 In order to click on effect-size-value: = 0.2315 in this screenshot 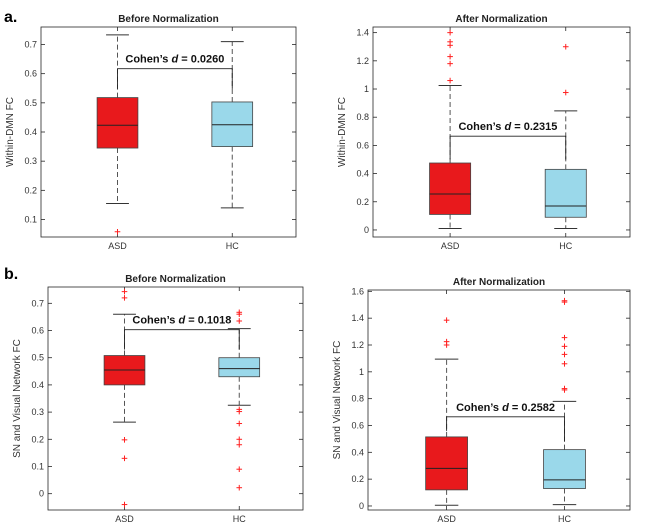, I will do `click(534, 127)`.